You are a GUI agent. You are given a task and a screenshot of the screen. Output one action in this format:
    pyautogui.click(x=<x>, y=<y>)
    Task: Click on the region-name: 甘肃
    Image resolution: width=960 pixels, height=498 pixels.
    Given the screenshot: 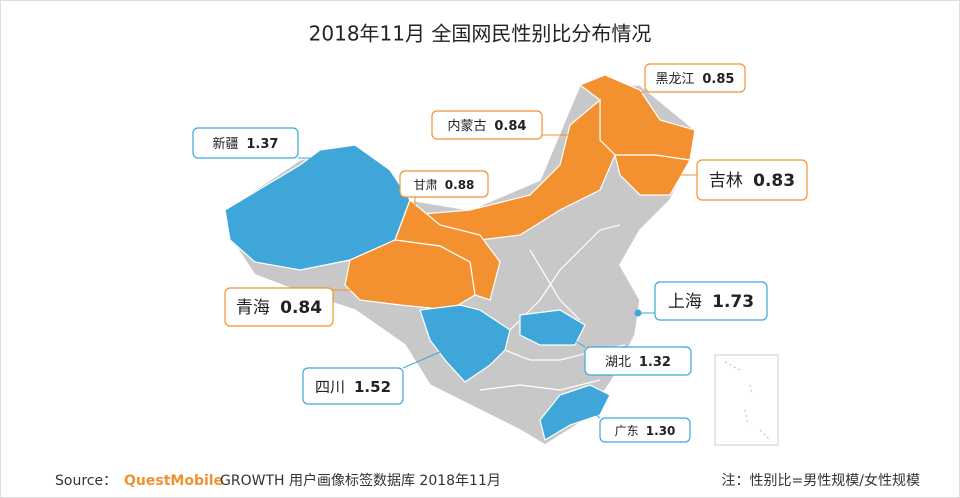 What is the action you would take?
    pyautogui.click(x=426, y=185)
    